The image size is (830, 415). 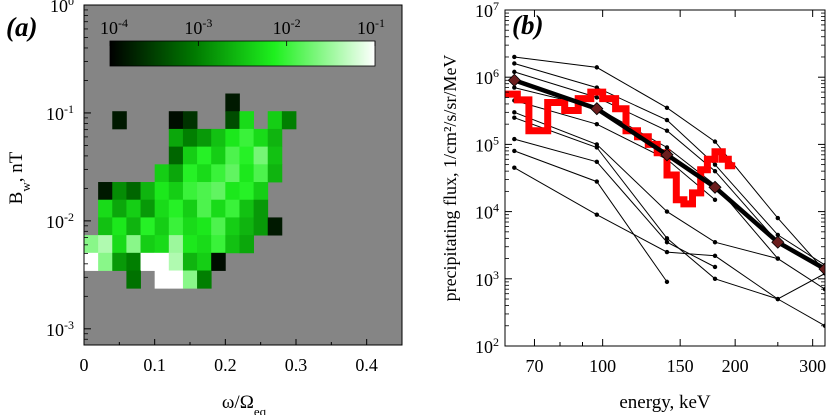 I want to click on panel-a-x-axis: 0 0.1 0.2 0.3 0.4, so click(x=241, y=357).